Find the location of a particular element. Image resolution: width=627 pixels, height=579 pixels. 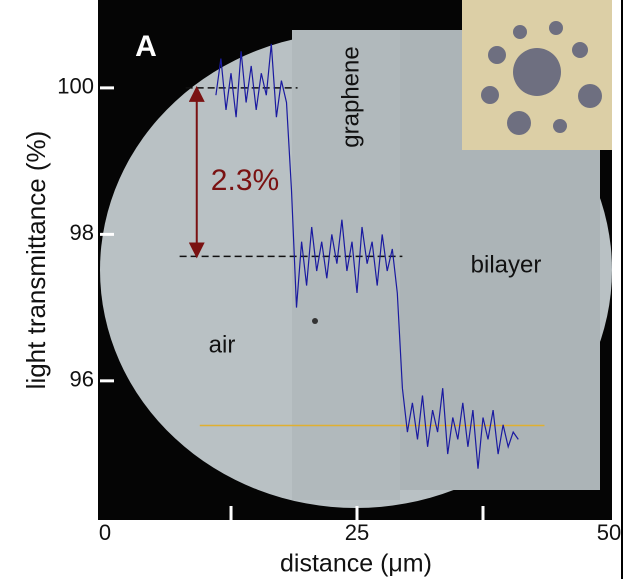

x-axis-label: distance (μm) is located at coordinates (356, 564).